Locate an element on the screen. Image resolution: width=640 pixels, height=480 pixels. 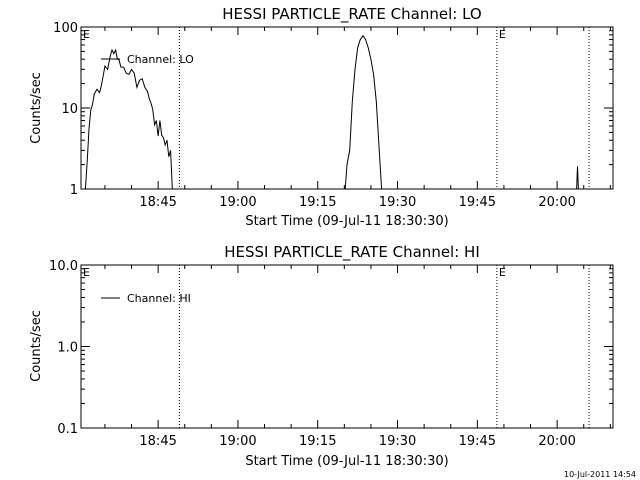
legend-label: Channel: LO is located at coordinates (160, 59).